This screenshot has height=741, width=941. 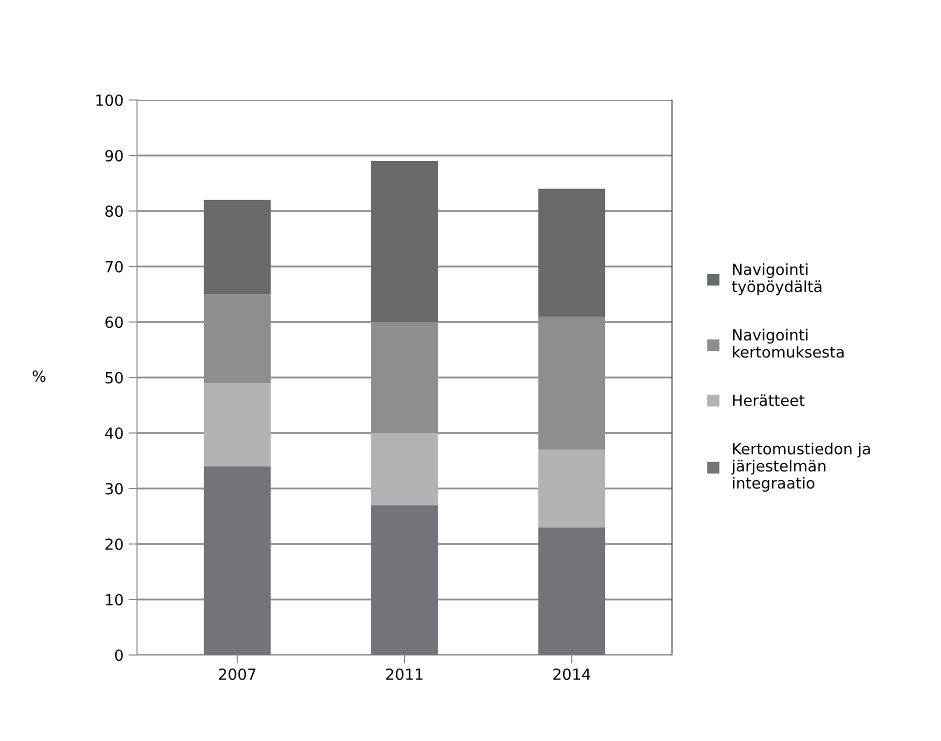 I want to click on legend-label: Navigointi työpöydältä, so click(x=777, y=279).